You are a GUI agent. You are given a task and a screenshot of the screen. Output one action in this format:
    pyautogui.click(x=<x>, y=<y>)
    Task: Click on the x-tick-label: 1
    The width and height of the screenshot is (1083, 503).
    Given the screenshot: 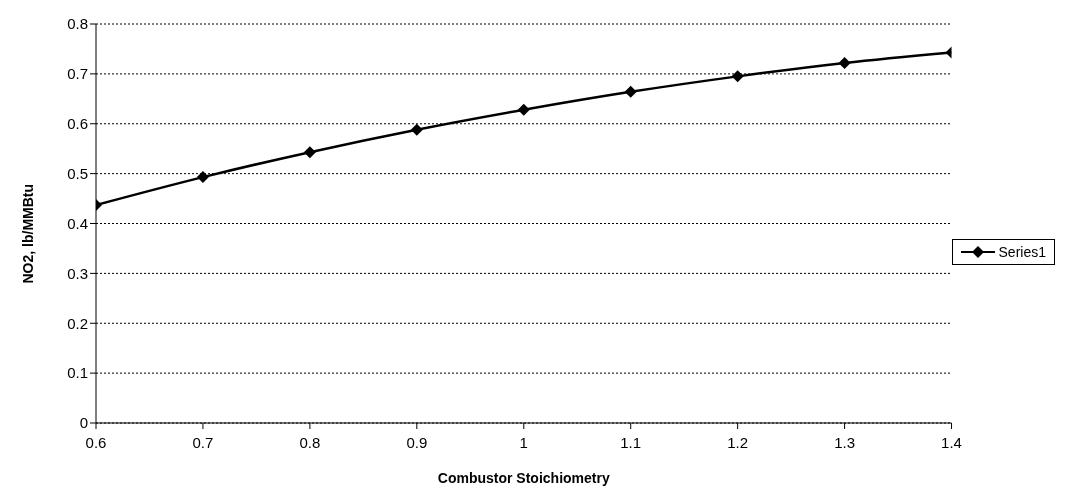 What is the action you would take?
    pyautogui.click(x=523, y=442)
    